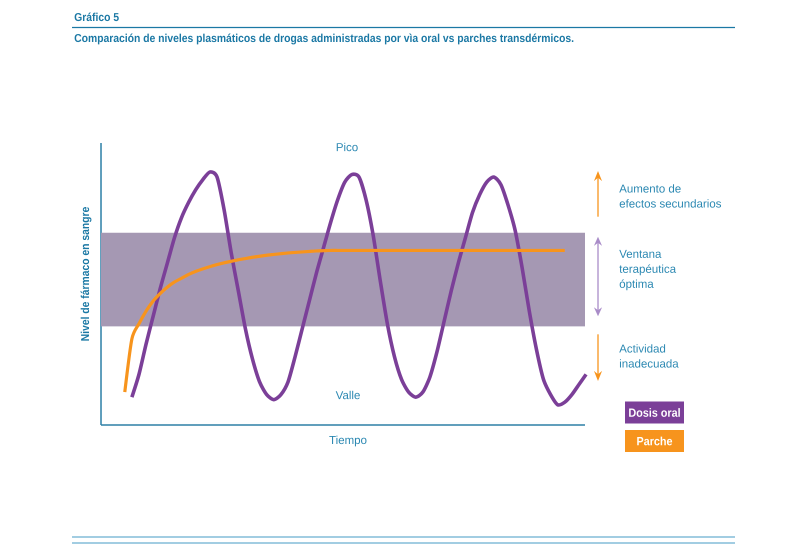 The image size is (787, 548). I want to click on text: Pico, so click(347, 147).